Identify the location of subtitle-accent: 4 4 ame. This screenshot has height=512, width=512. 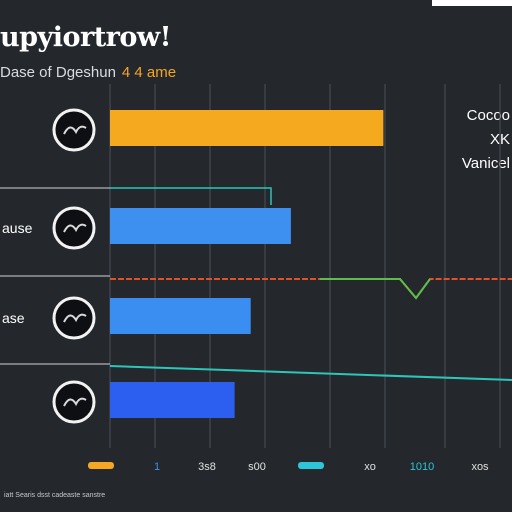
(149, 72).